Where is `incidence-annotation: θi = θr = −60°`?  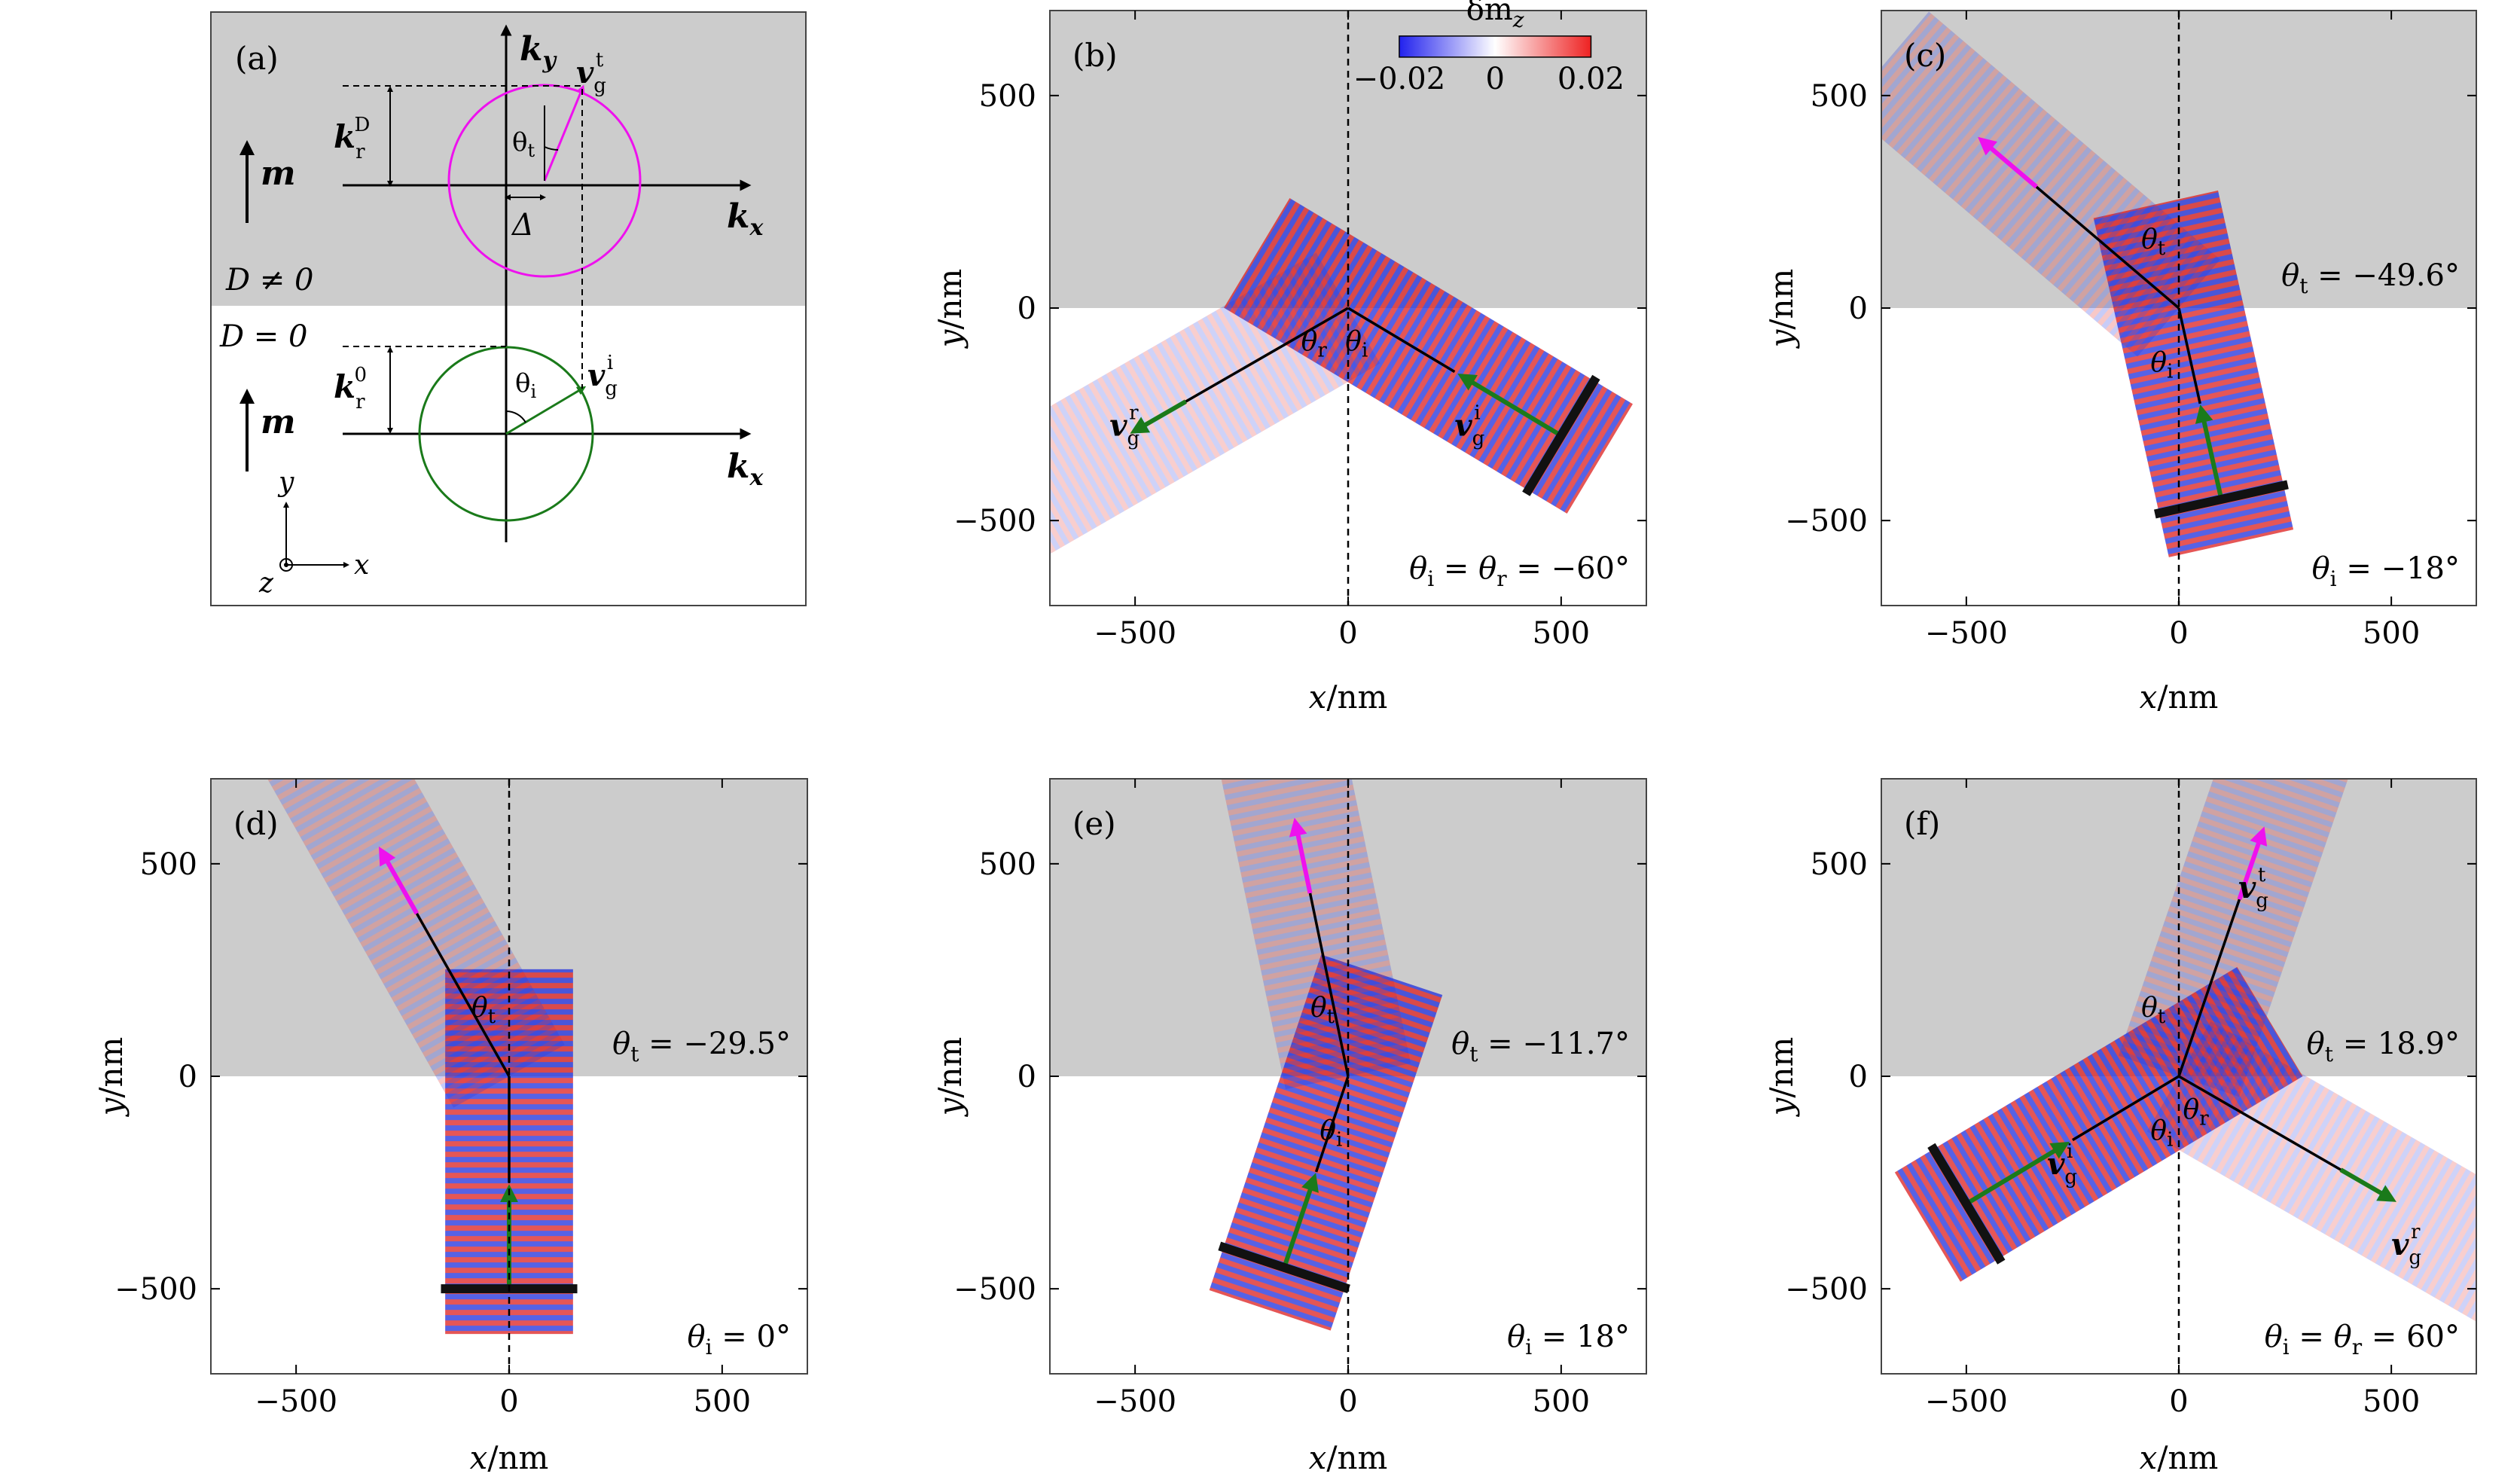 incidence-annotation: θi = θr = −60° is located at coordinates (1519, 571).